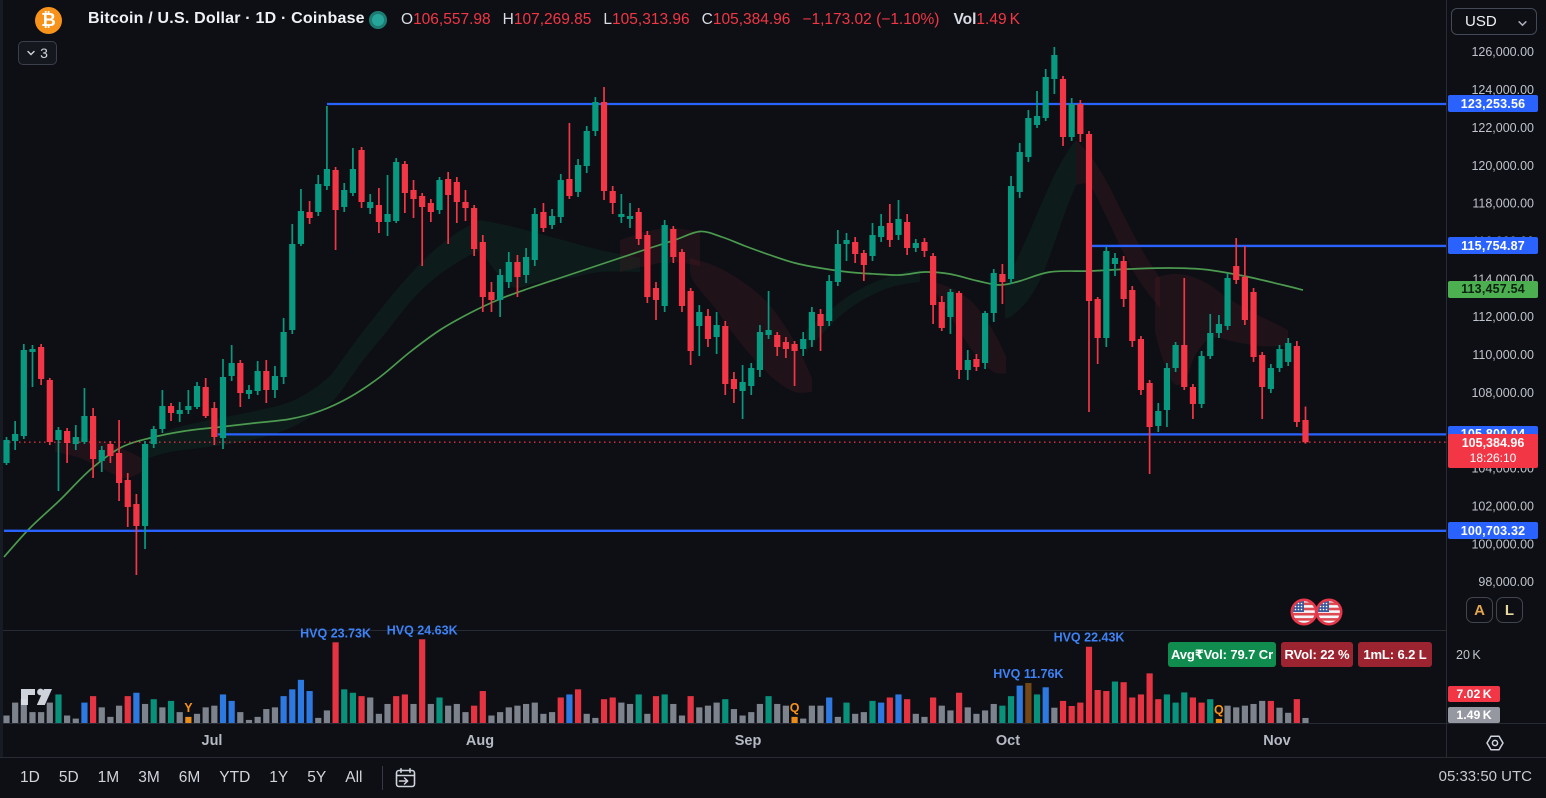  Describe the element at coordinates (748, 741) in the screenshot. I see `month-label: Sep` at that location.